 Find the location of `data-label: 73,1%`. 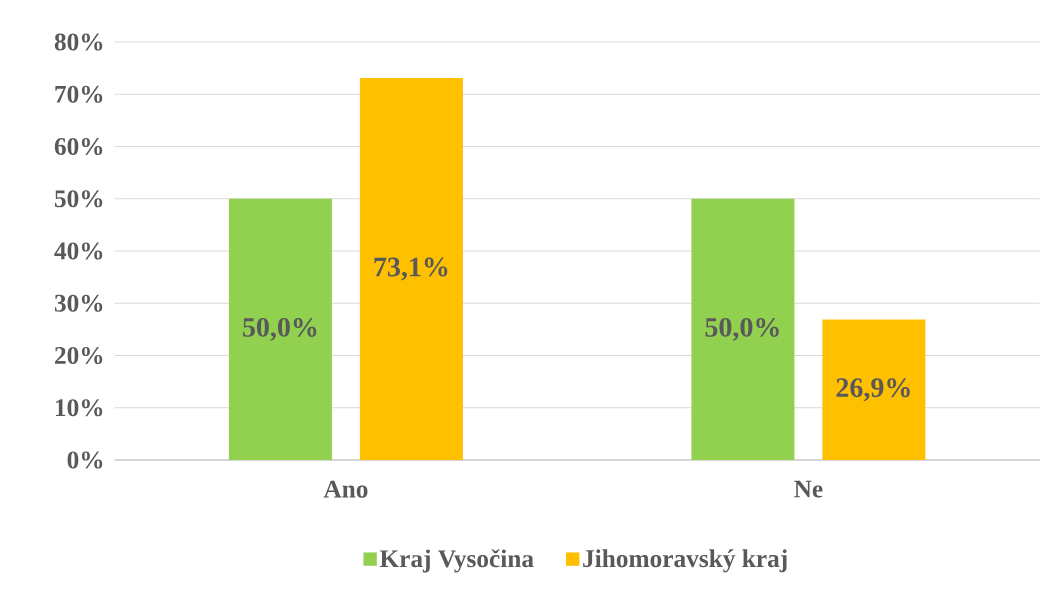

data-label: 73,1% is located at coordinates (411, 269).